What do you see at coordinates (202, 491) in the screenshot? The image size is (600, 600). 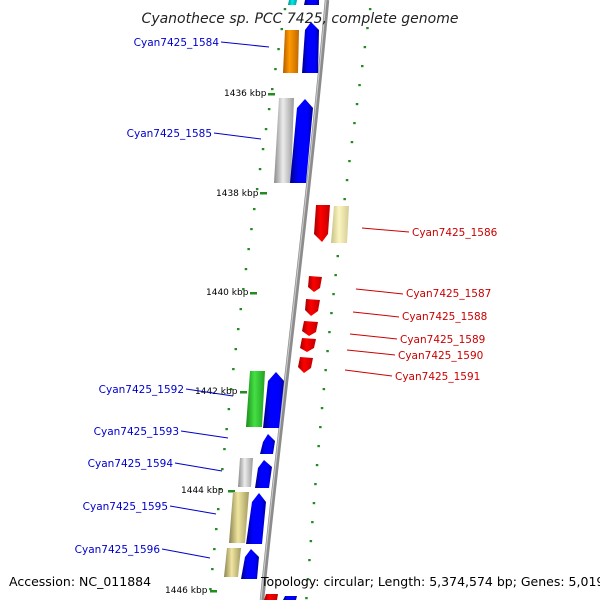 I see `tick-label-1444: 1444 kbp` at bounding box center [202, 491].